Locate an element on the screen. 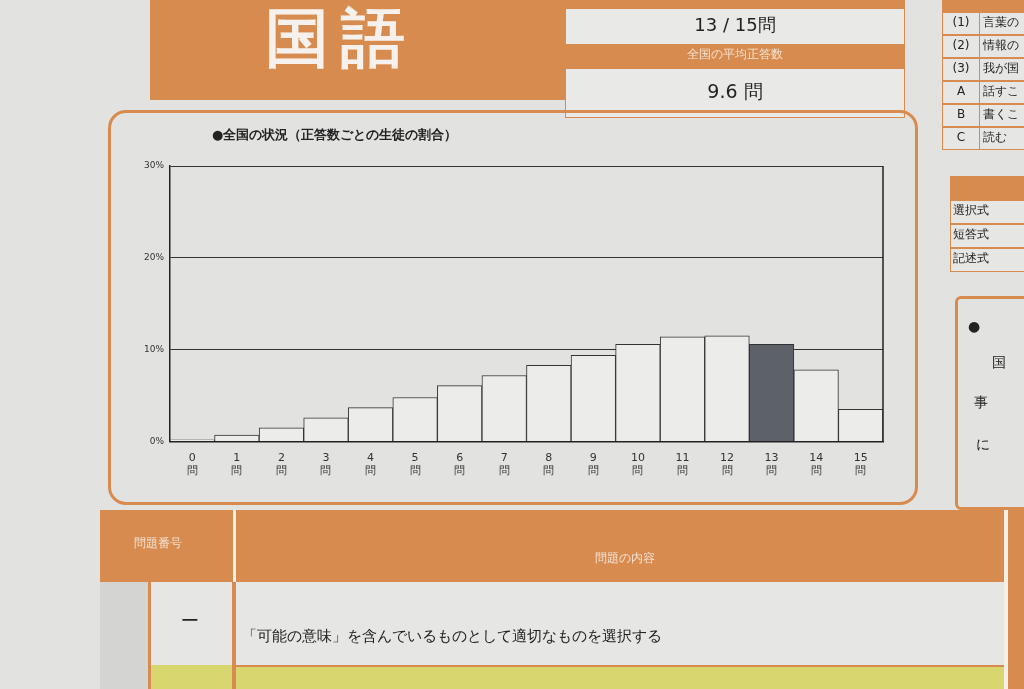  x-tick-label: 5問 is located at coordinates (415, 464).